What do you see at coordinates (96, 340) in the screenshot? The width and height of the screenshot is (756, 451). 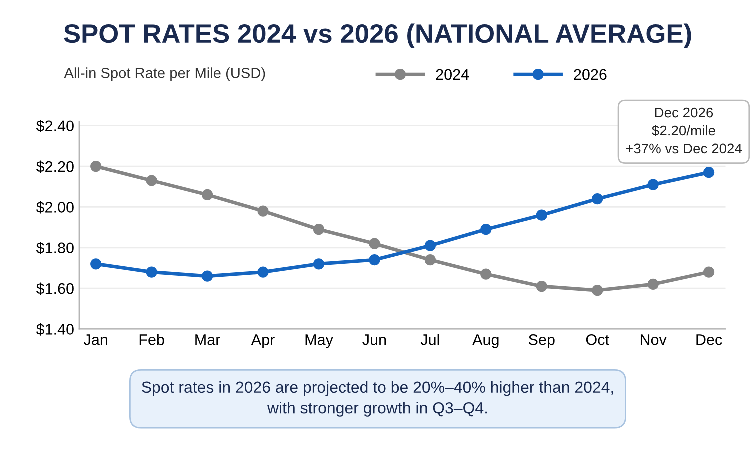 I see `x-tick-label: Jan` at bounding box center [96, 340].